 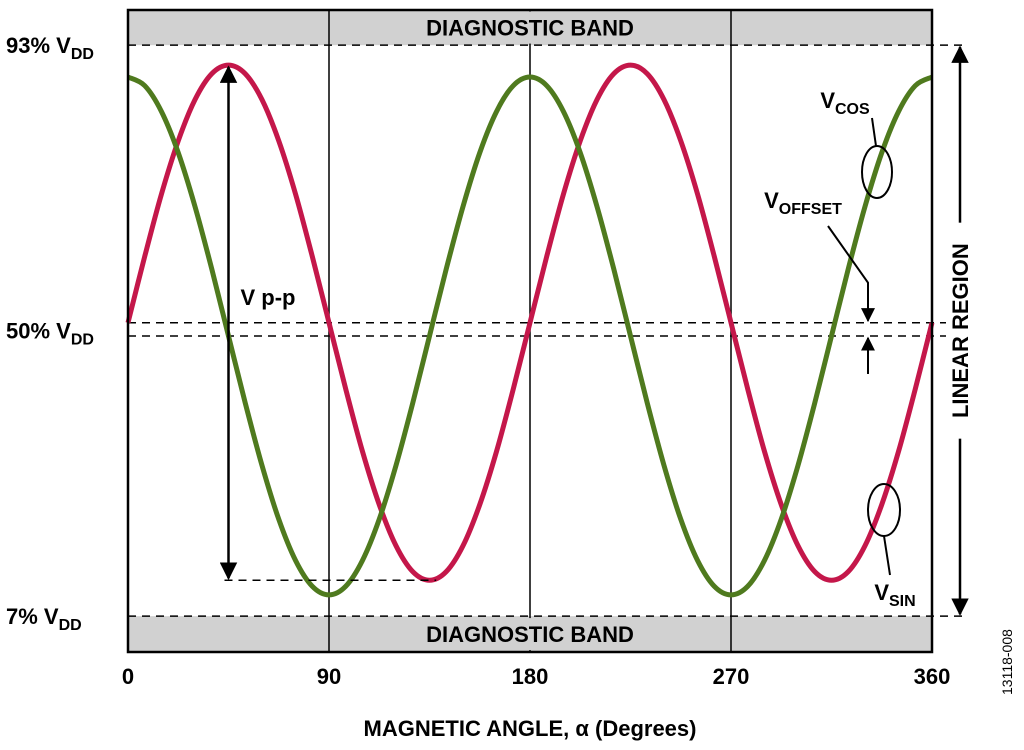 I want to click on sin-label-main: V, so click(x=881, y=592).